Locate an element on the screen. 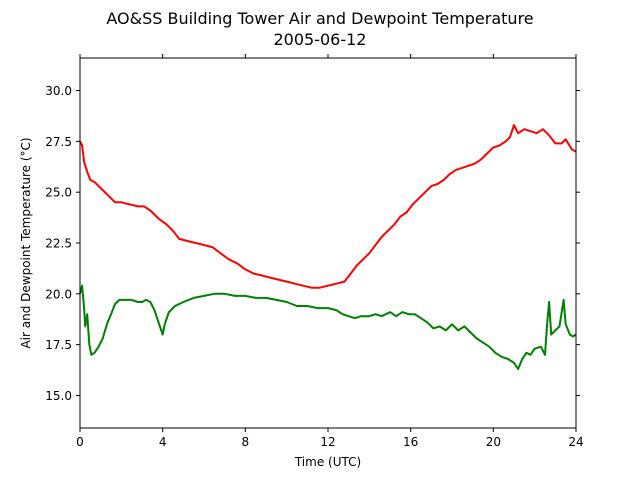  x-tick-label: 0 is located at coordinates (80, 442).